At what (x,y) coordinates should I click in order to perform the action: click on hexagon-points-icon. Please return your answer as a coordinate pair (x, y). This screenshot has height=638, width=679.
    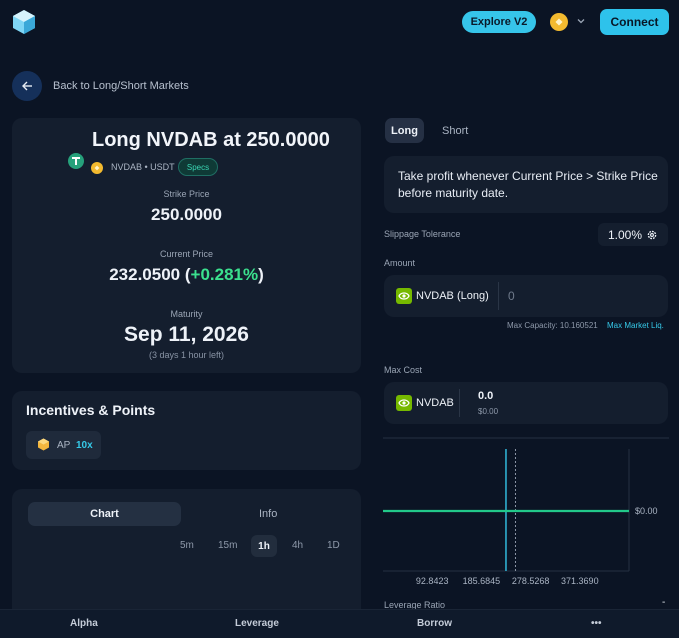
    Looking at the image, I should click on (43, 444).